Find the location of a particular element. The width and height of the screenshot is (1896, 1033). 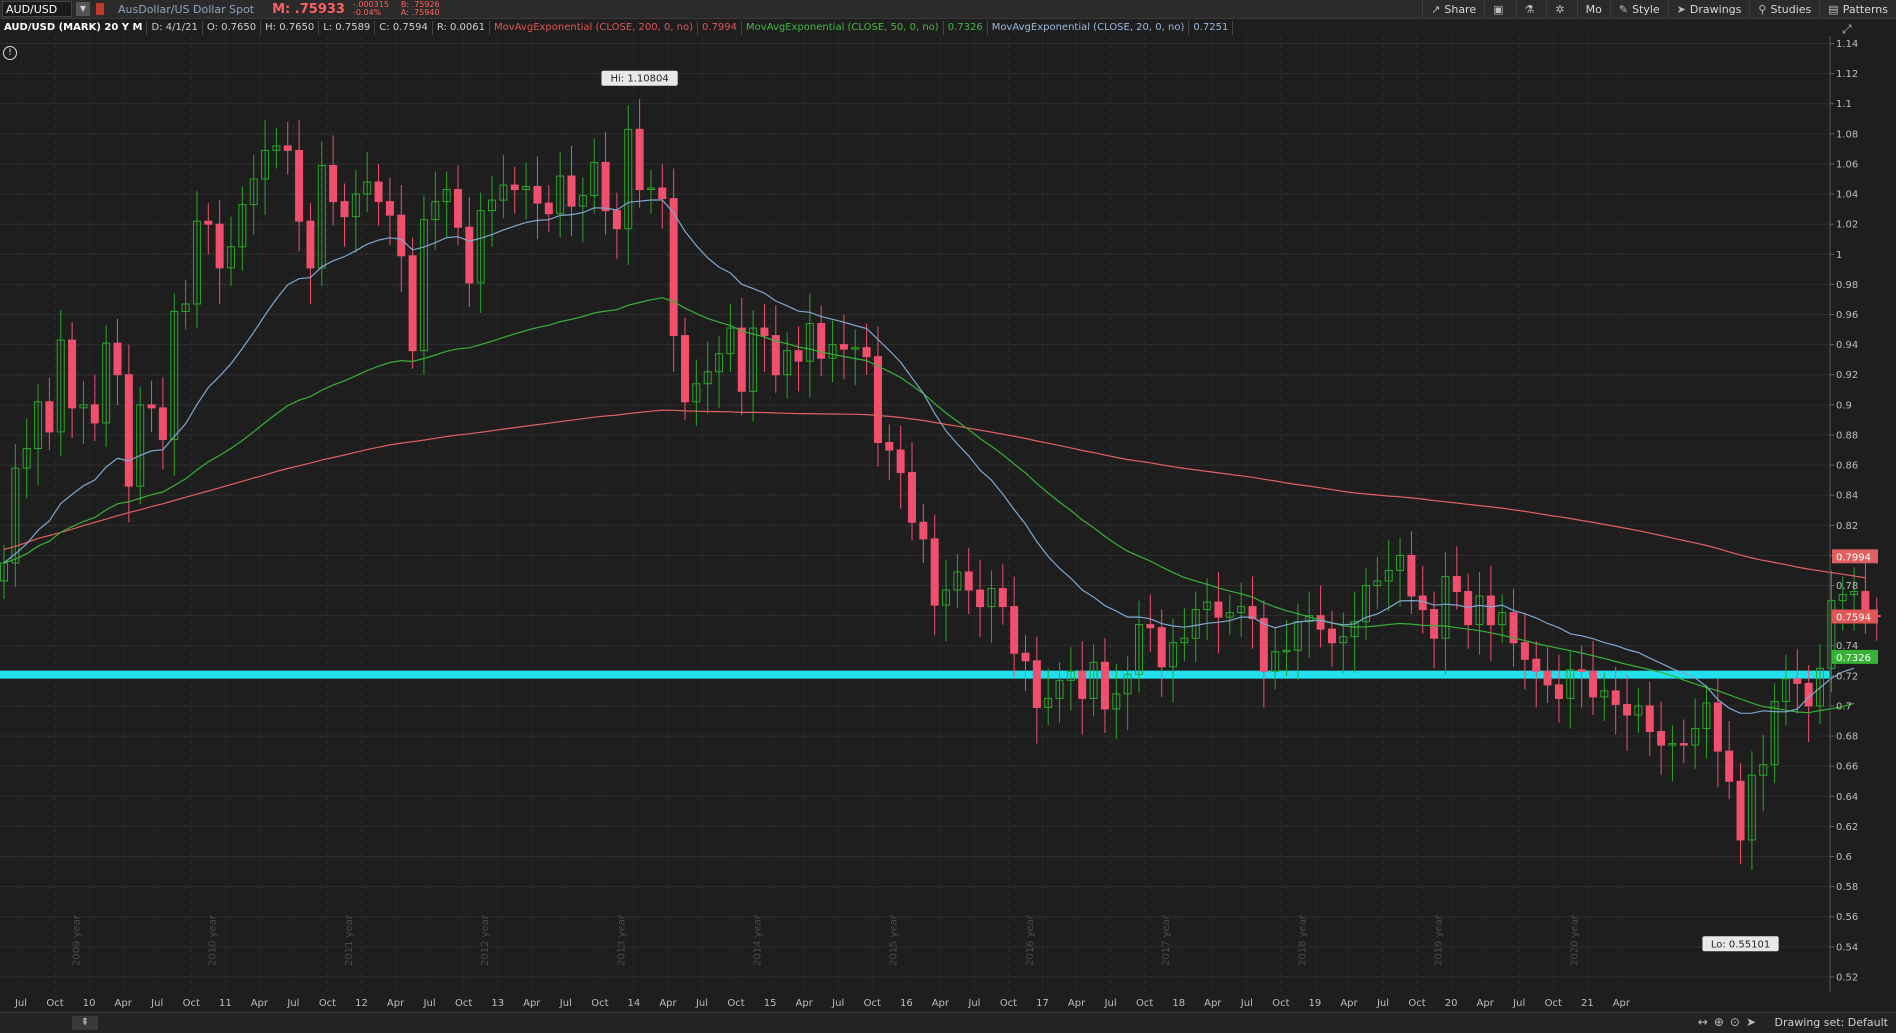

snapshot-button: ▣ is located at coordinates (1499, 9).